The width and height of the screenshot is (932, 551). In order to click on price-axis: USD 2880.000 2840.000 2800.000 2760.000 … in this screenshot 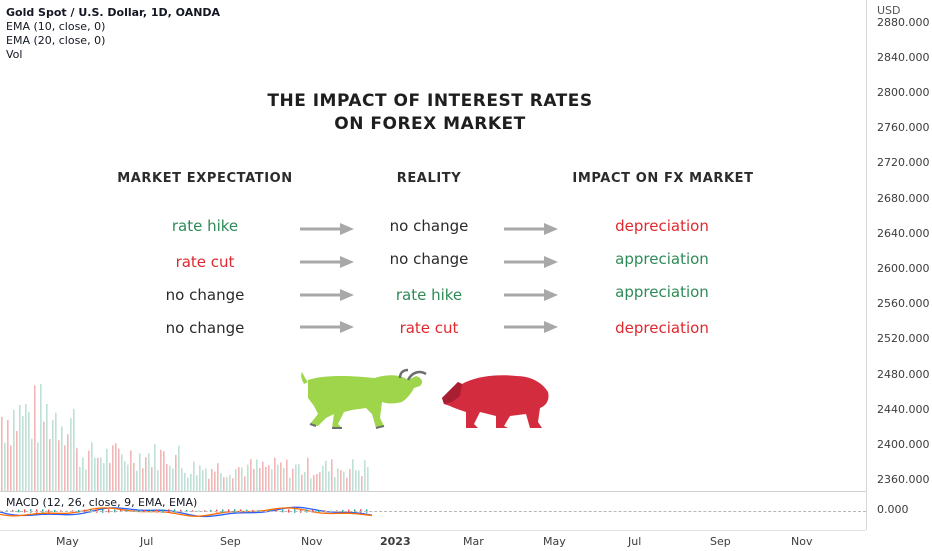, I will do `click(899, 265)`.